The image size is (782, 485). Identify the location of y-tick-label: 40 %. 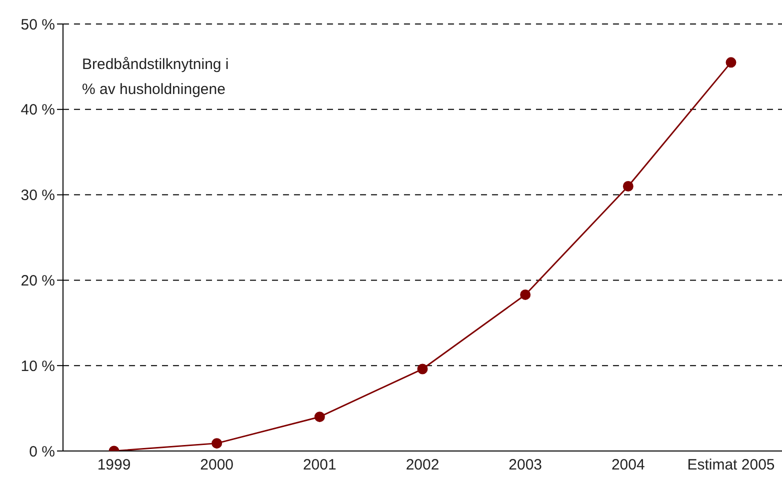
(37, 110).